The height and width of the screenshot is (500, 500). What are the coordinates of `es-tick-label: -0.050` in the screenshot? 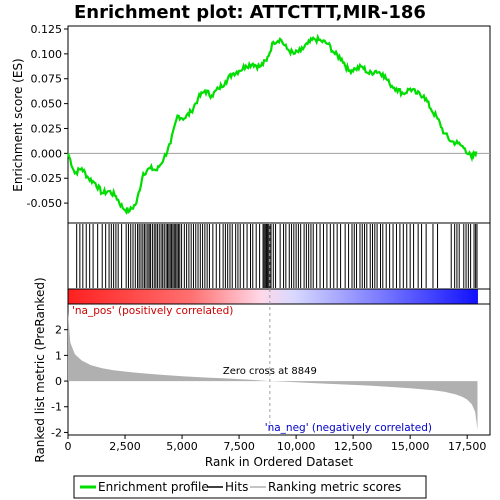 It's located at (44, 203).